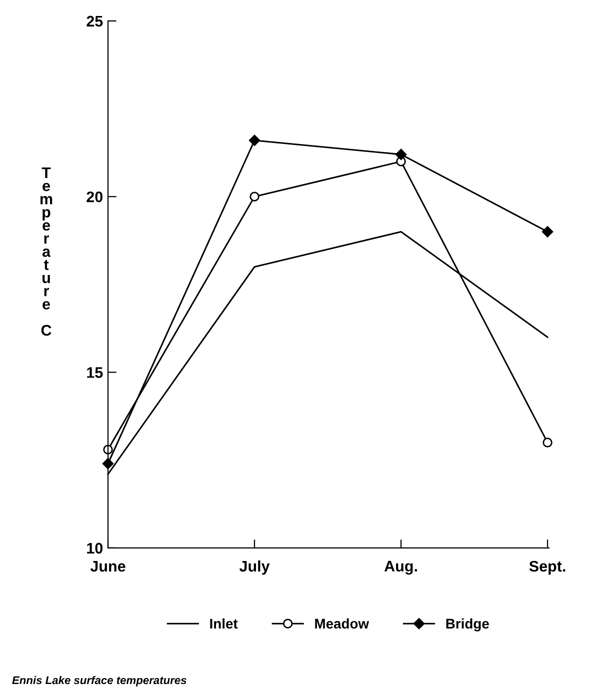 Image resolution: width=600 pixels, height=698 pixels. Describe the element at coordinates (400, 567) in the screenshot. I see `x-tick-label: Aug.` at that location.